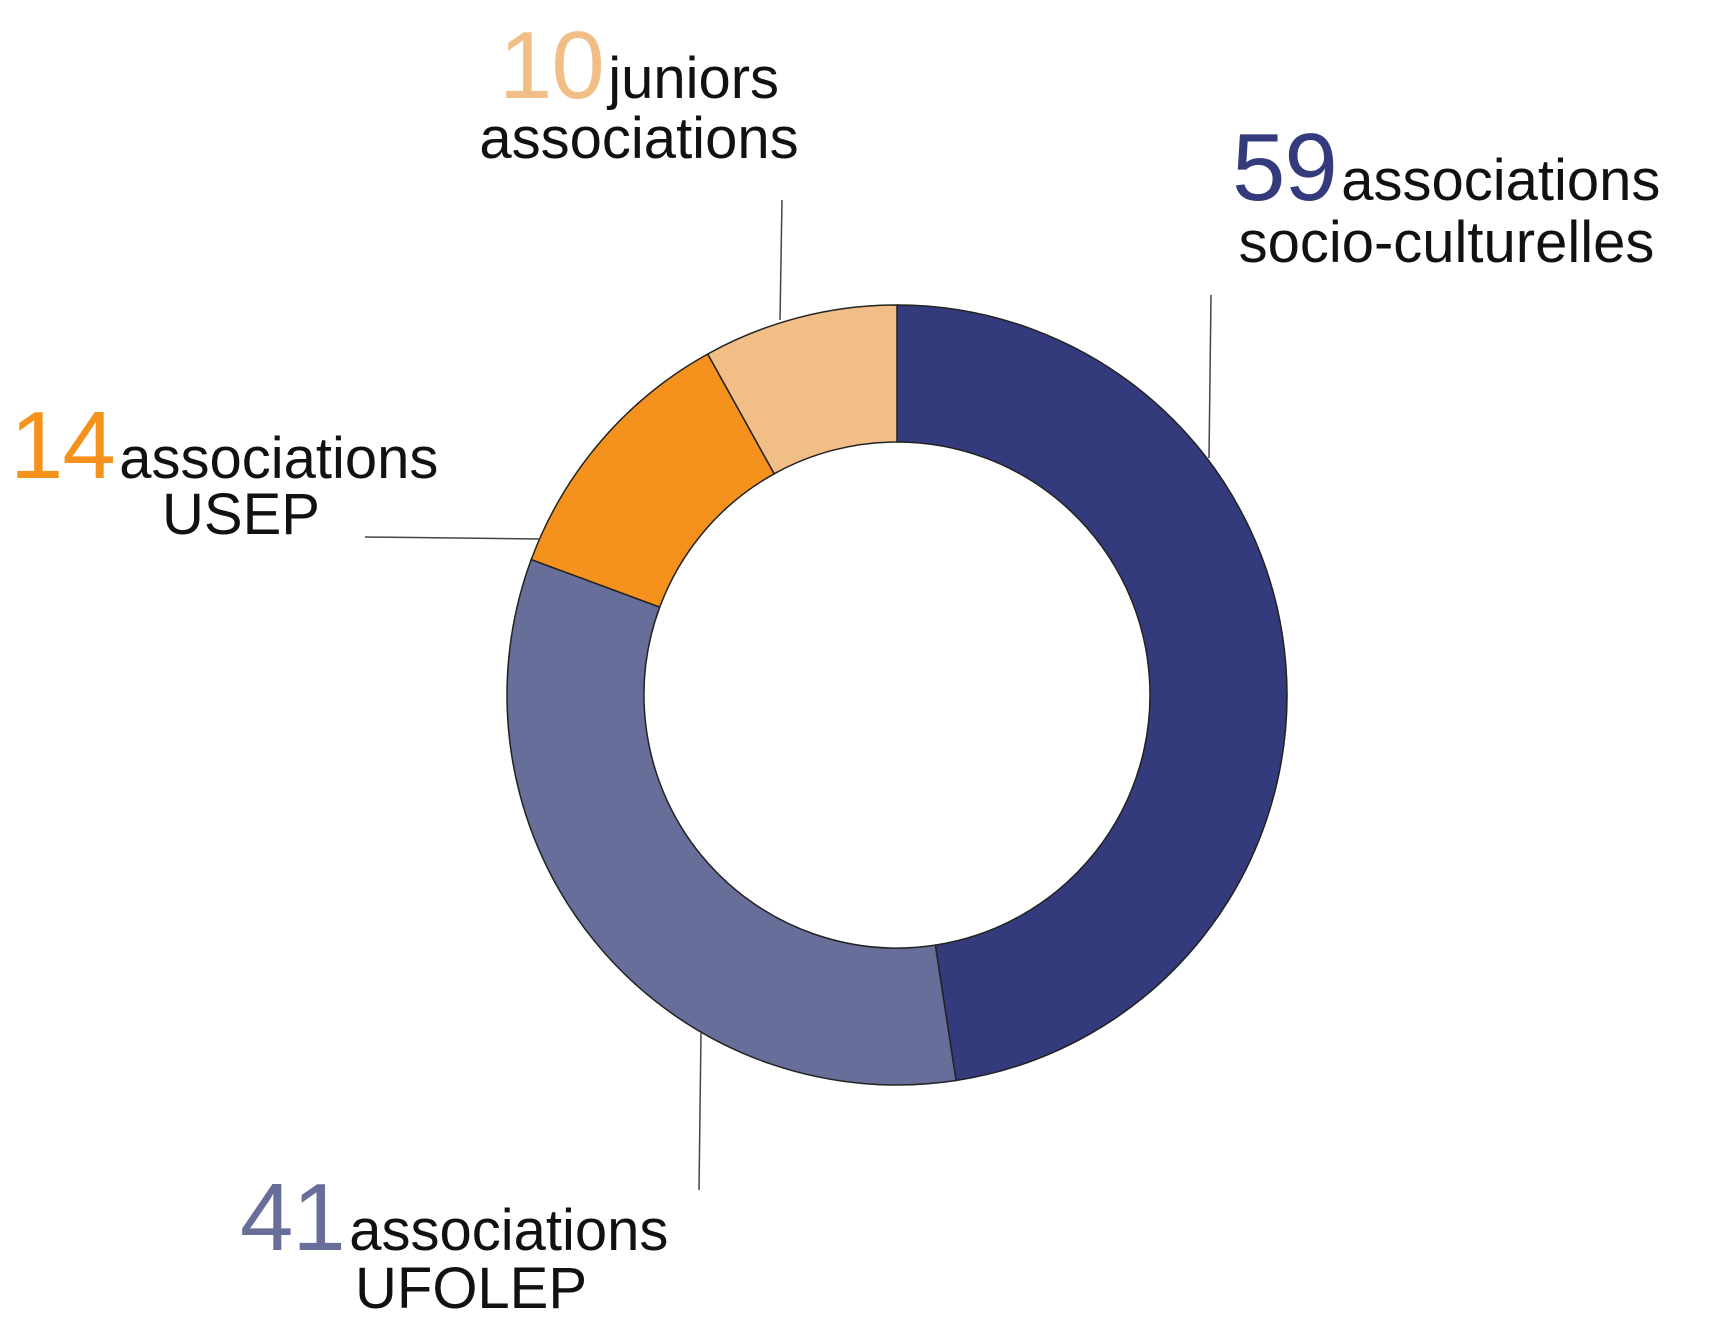 This screenshot has width=1721, height=1321. I want to click on leader-line-ufolep, so click(700, 1111).